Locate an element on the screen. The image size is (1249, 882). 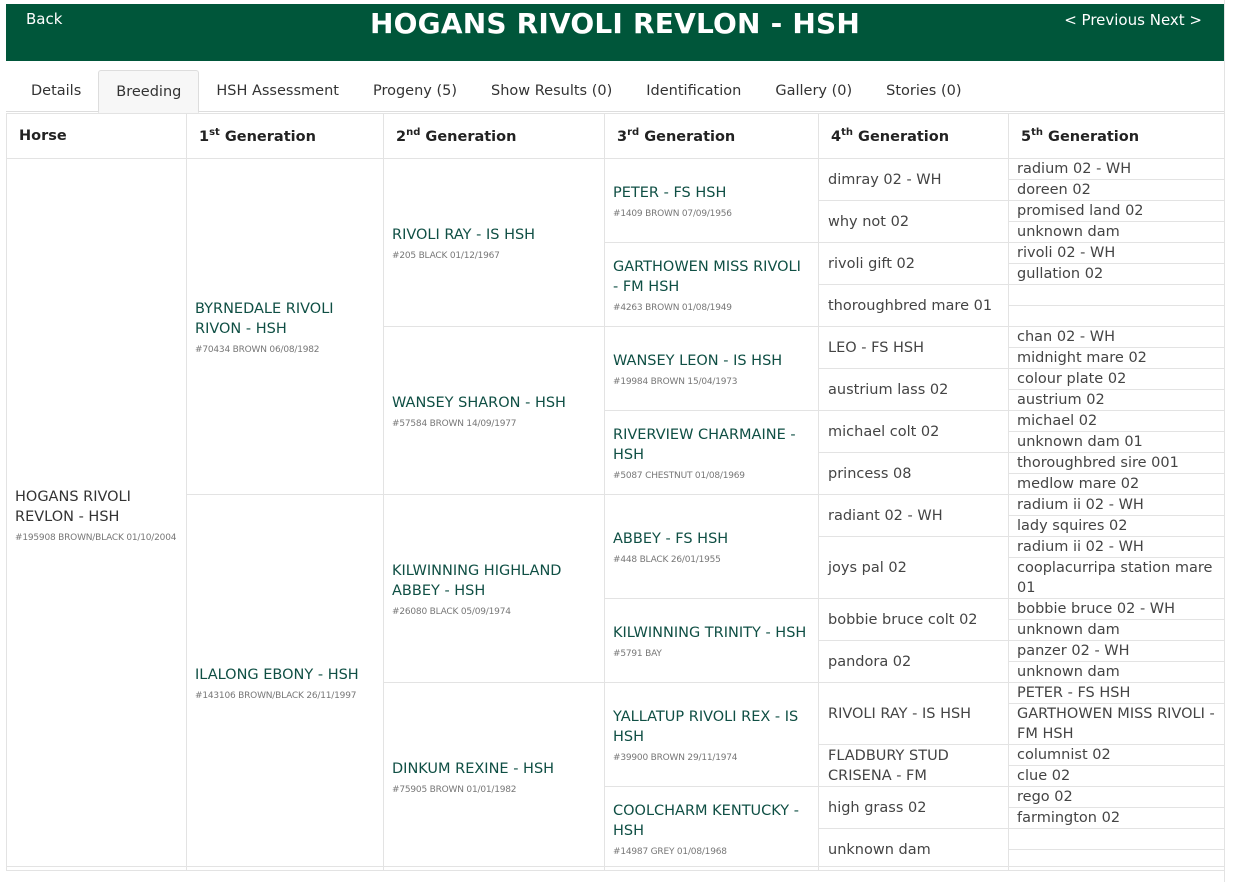
horse-name-link: RIVOLI RAY - IS HSH is located at coordinates (464, 234).